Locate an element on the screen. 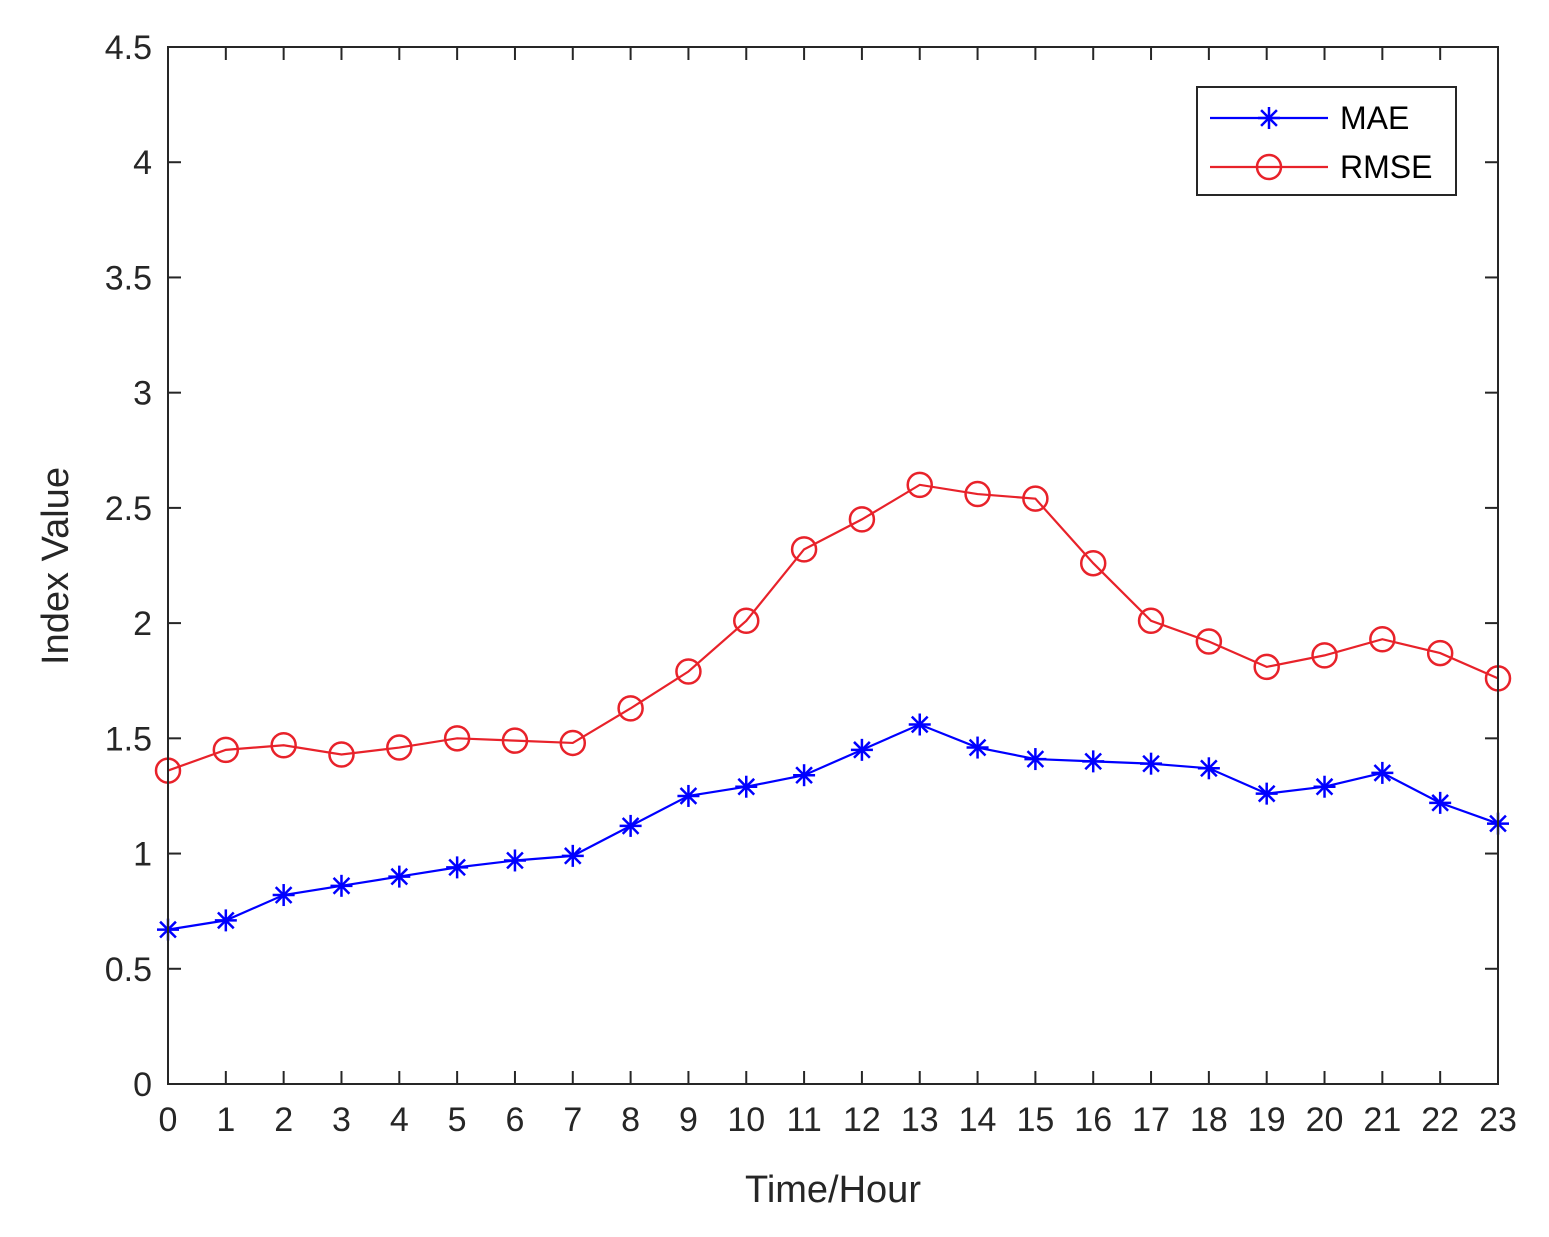  x-tick-label: 0 is located at coordinates (168, 1120).